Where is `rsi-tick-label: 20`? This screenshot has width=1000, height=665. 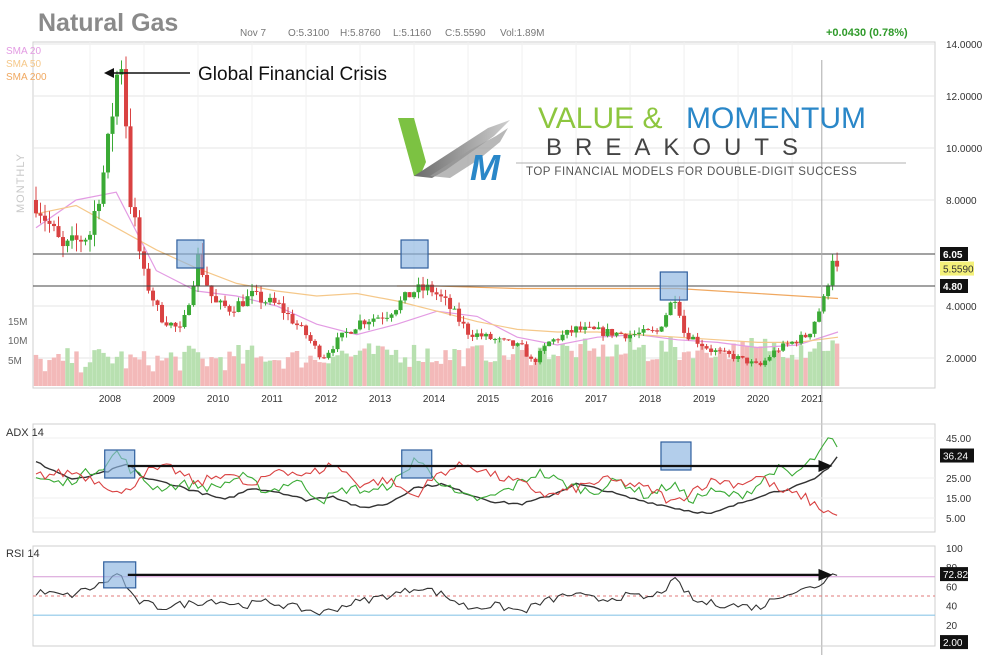 rsi-tick-label: 20 is located at coordinates (952, 626).